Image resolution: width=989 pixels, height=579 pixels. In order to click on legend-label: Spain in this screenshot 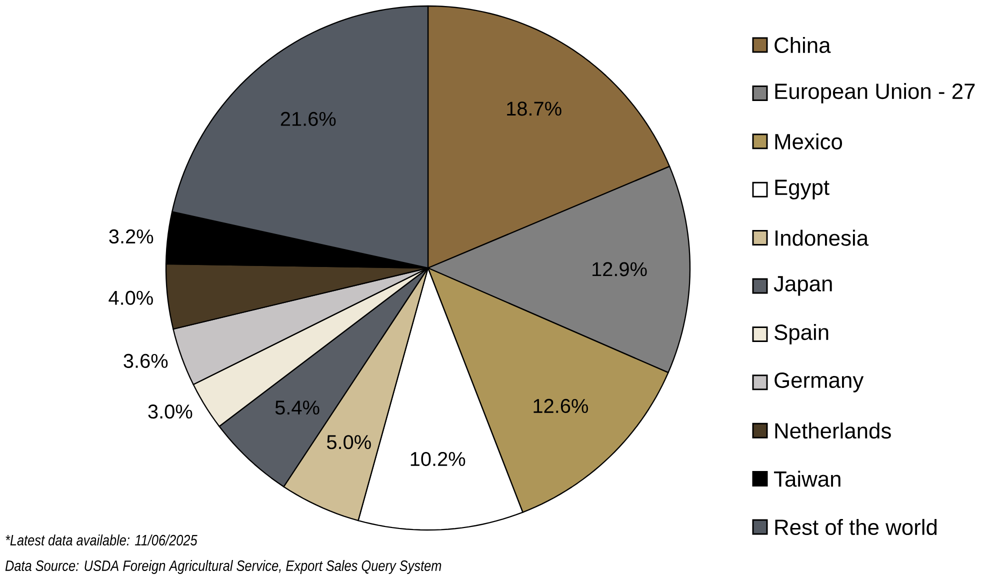, I will do `click(801, 334)`.